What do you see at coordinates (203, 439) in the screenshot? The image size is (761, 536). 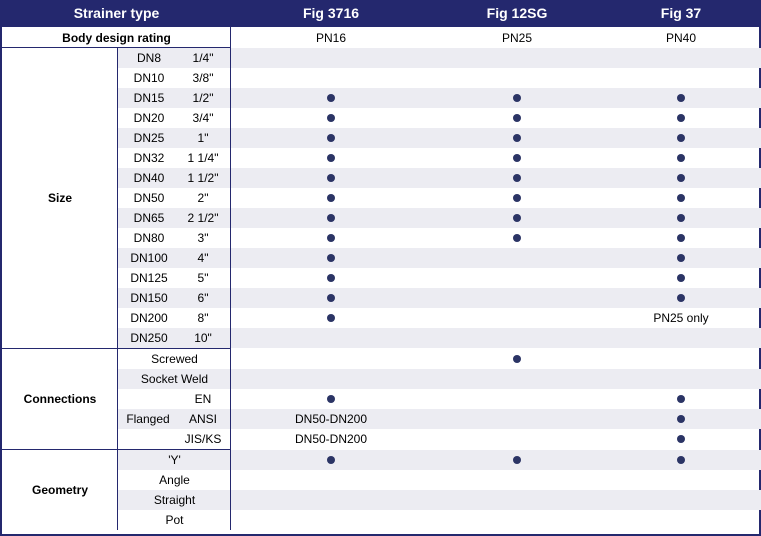 I see `connection-label: JIS/KS` at bounding box center [203, 439].